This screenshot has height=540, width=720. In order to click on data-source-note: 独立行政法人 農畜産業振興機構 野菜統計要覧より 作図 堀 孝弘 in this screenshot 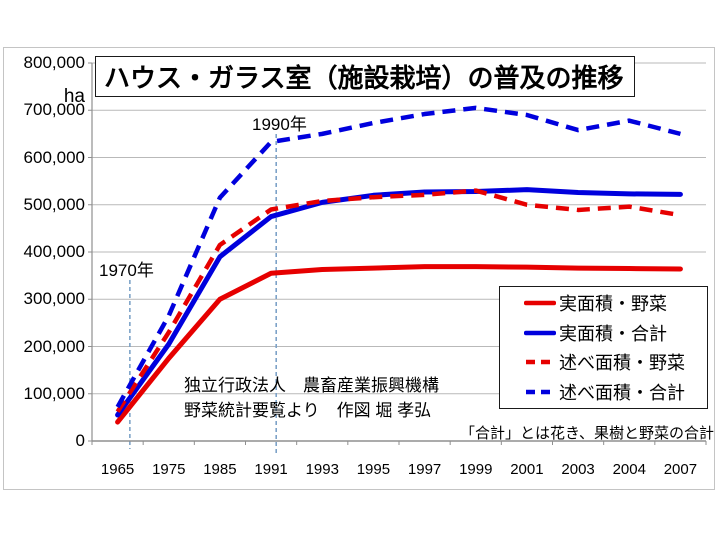, I will do `click(311, 398)`.